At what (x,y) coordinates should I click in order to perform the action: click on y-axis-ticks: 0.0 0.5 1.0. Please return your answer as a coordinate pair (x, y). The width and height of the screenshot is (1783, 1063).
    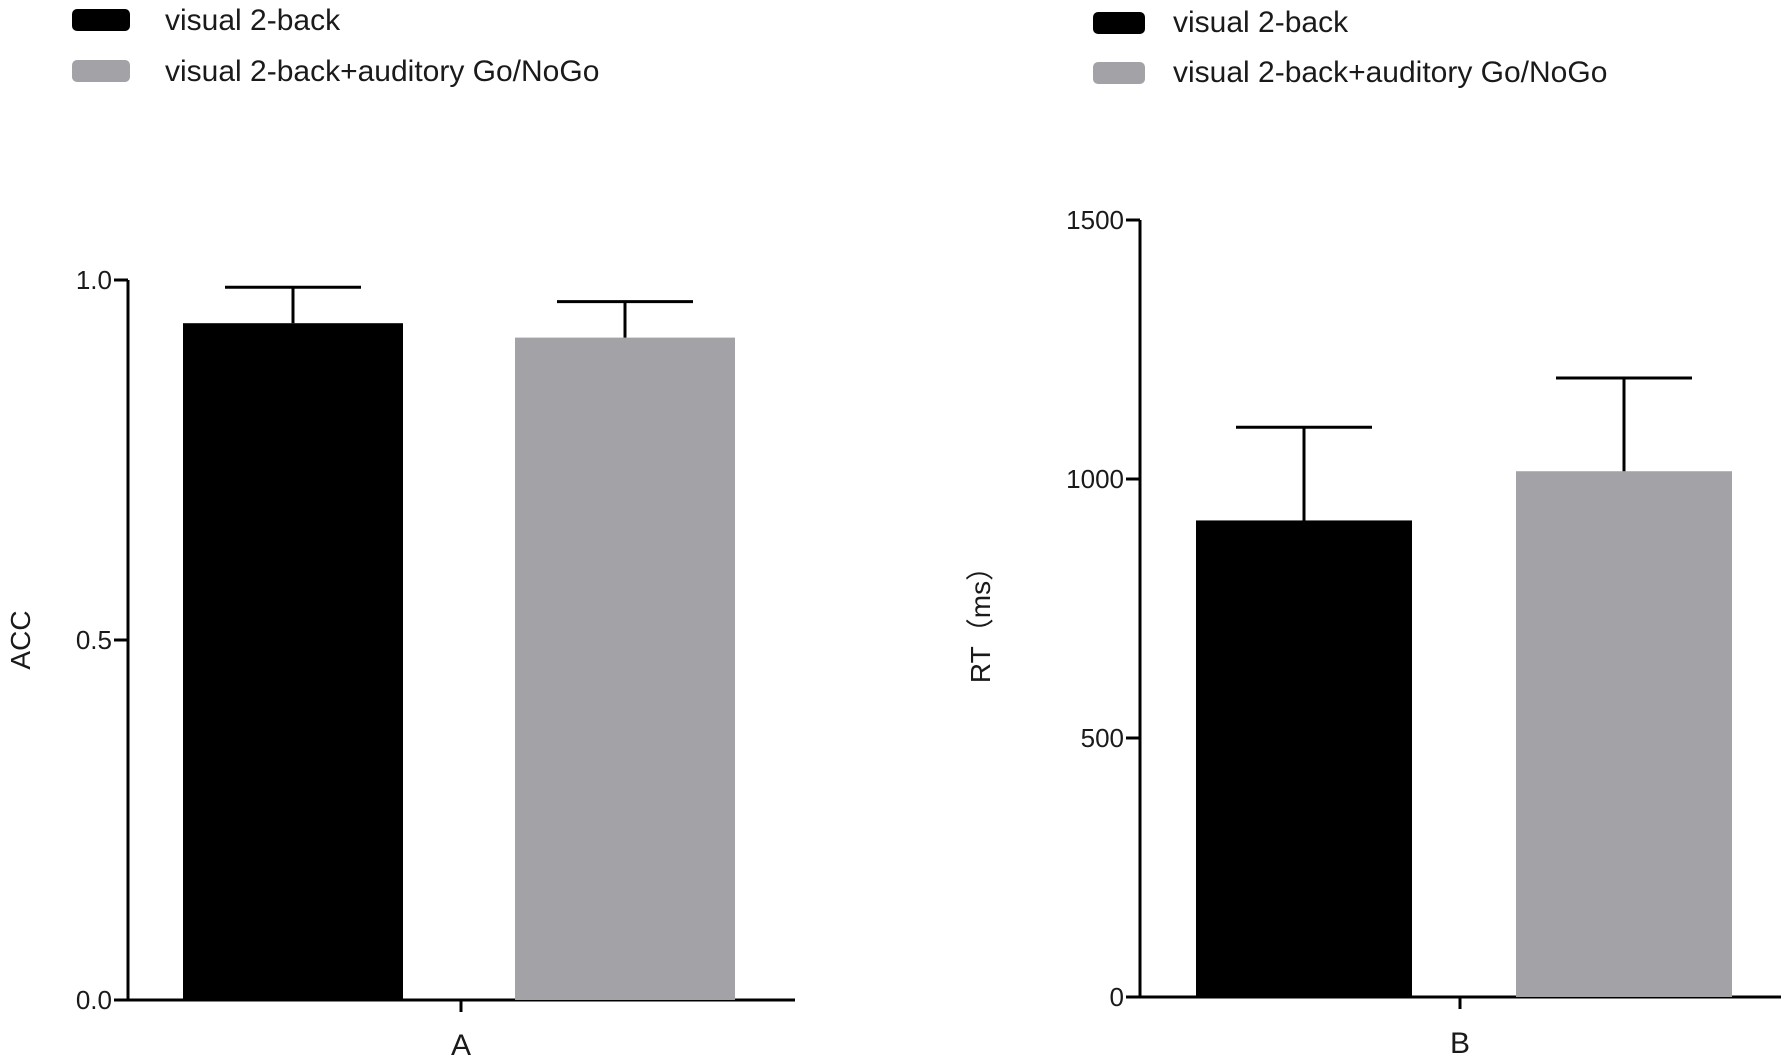
    Looking at the image, I should click on (102, 640).